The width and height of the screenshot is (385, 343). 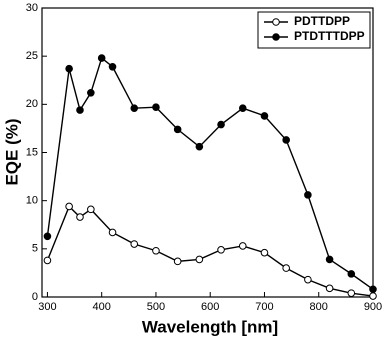 I want to click on x-tick-label: 400, so click(x=102, y=307).